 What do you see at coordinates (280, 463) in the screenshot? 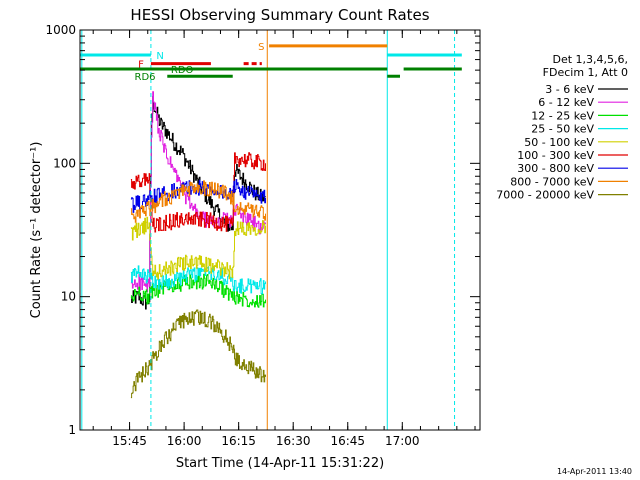
I see `x-axis-label: Start Time (14-Apr-11 15:31:22)` at bounding box center [280, 463].